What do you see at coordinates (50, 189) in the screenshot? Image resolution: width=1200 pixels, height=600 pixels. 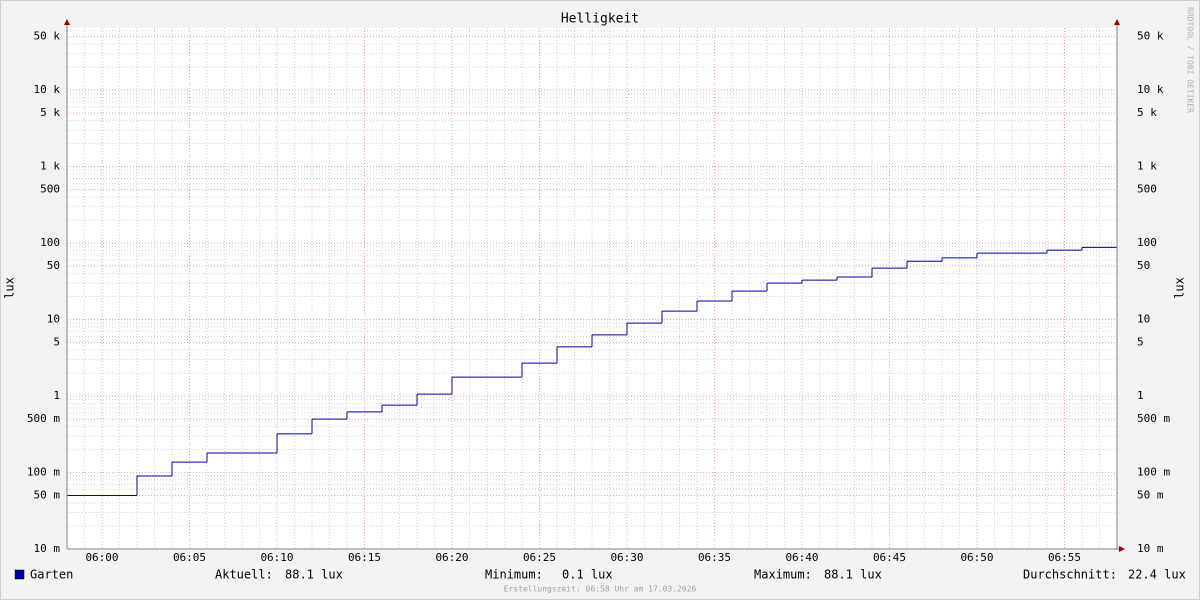 I see `y-tick-label: 500` at bounding box center [50, 189].